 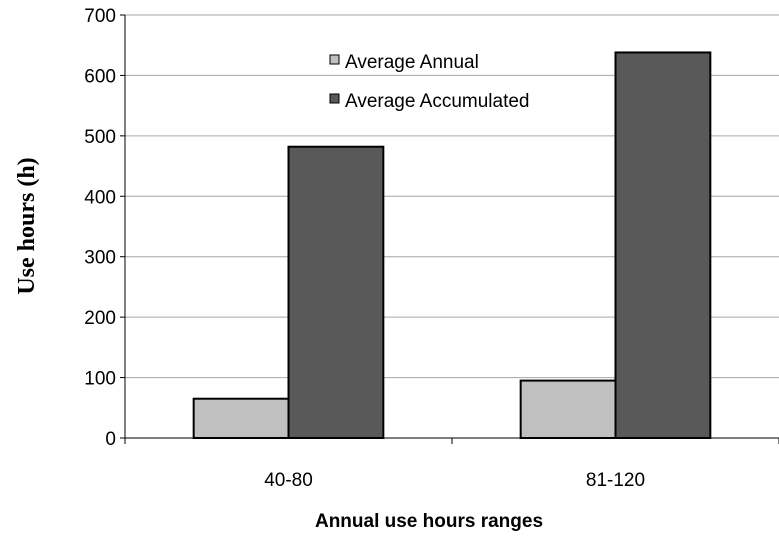 What do you see at coordinates (288, 480) in the screenshot?
I see `x-category-label: 40-80` at bounding box center [288, 480].